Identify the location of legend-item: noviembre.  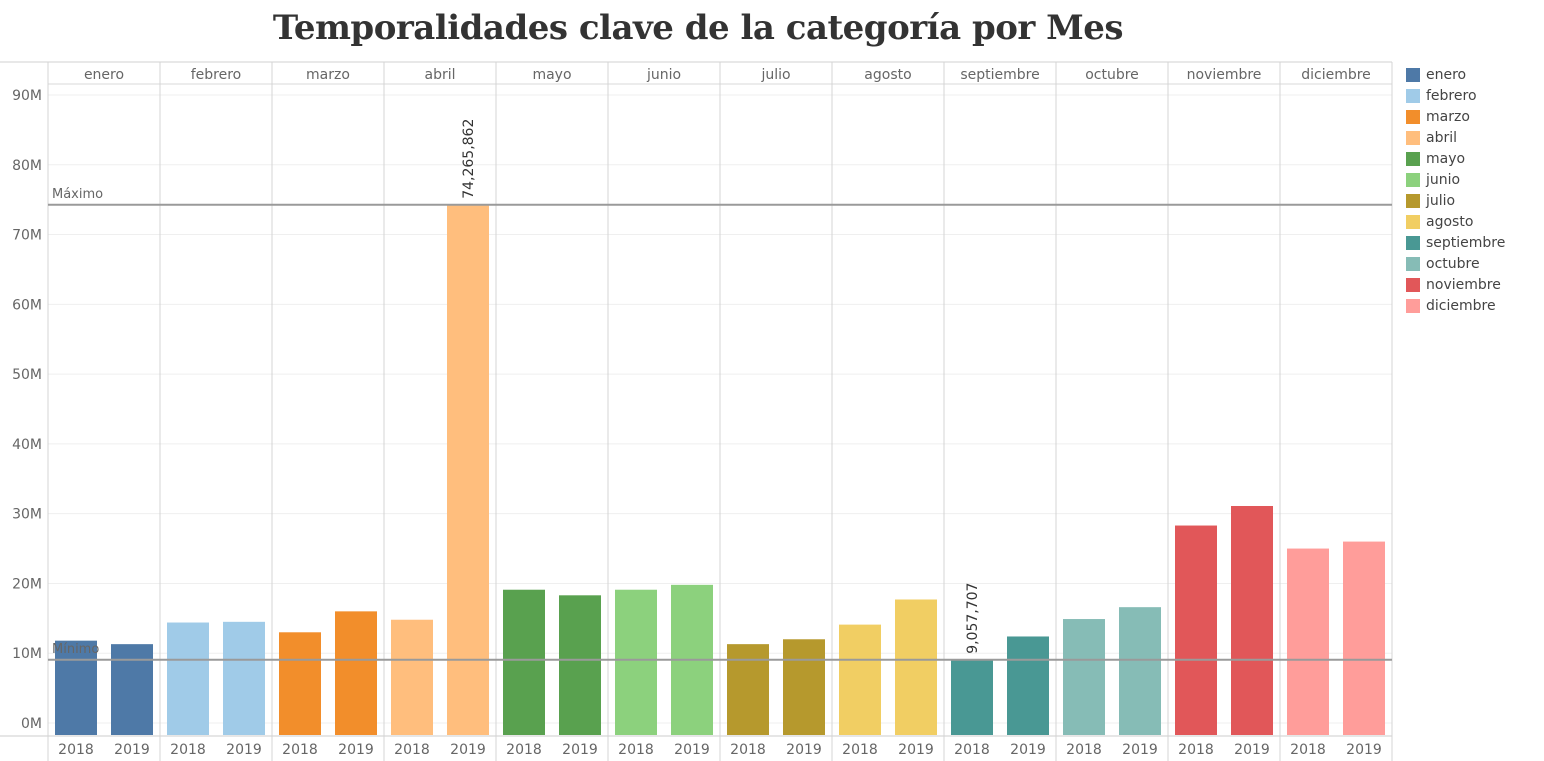
(1455, 284).